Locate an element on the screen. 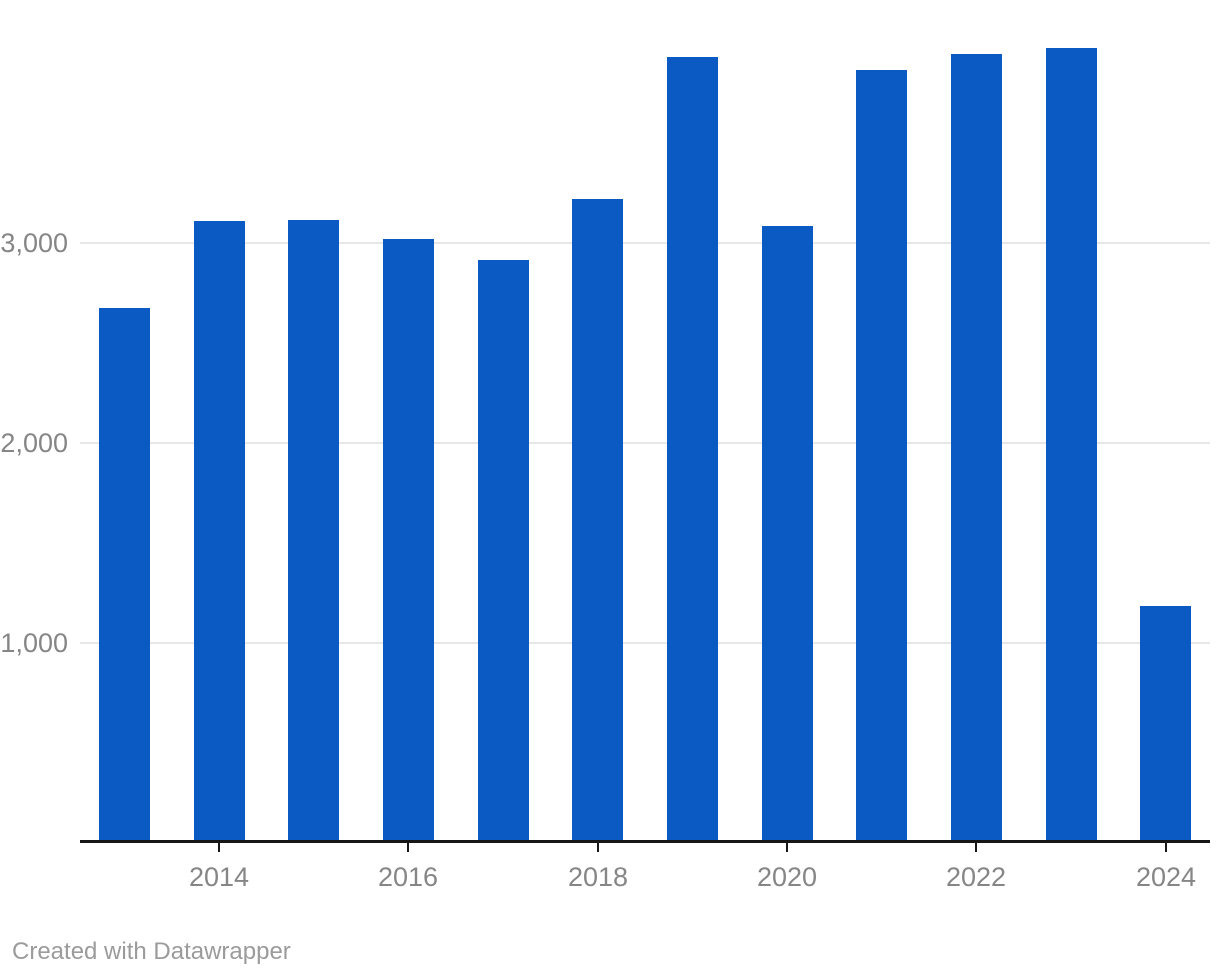 The image size is (1220, 974). y-axis-label-3000: 3,000 is located at coordinates (34, 243).